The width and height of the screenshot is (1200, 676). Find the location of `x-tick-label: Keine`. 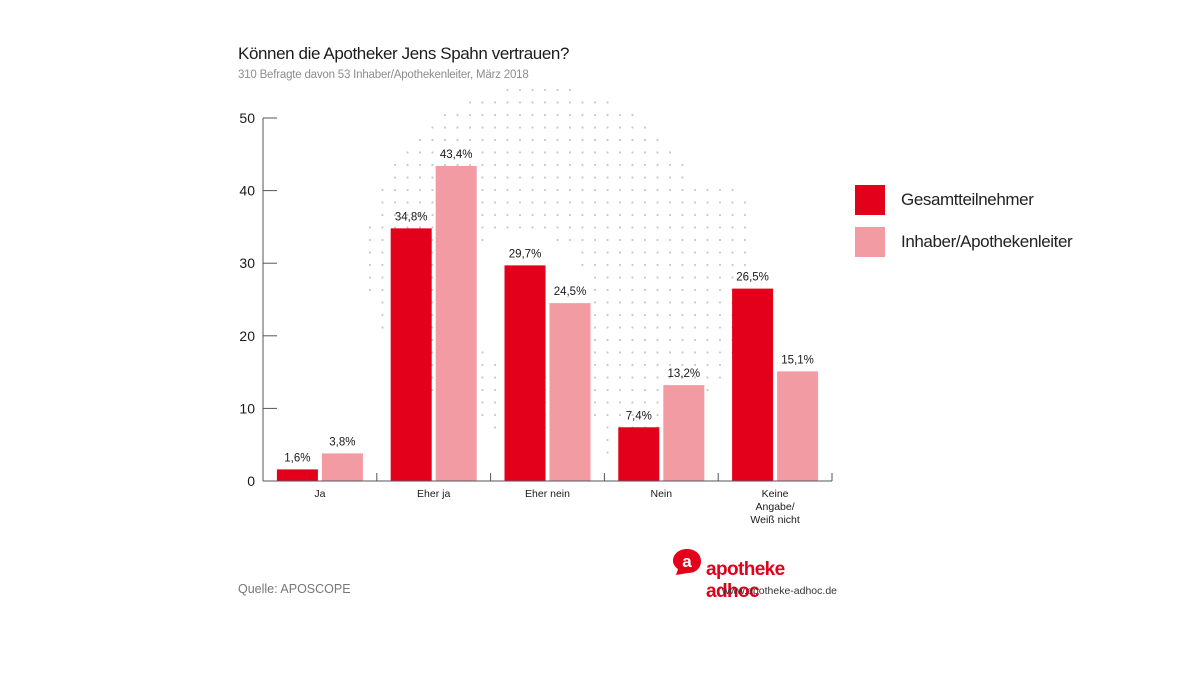

x-tick-label: Keine is located at coordinates (775, 494).